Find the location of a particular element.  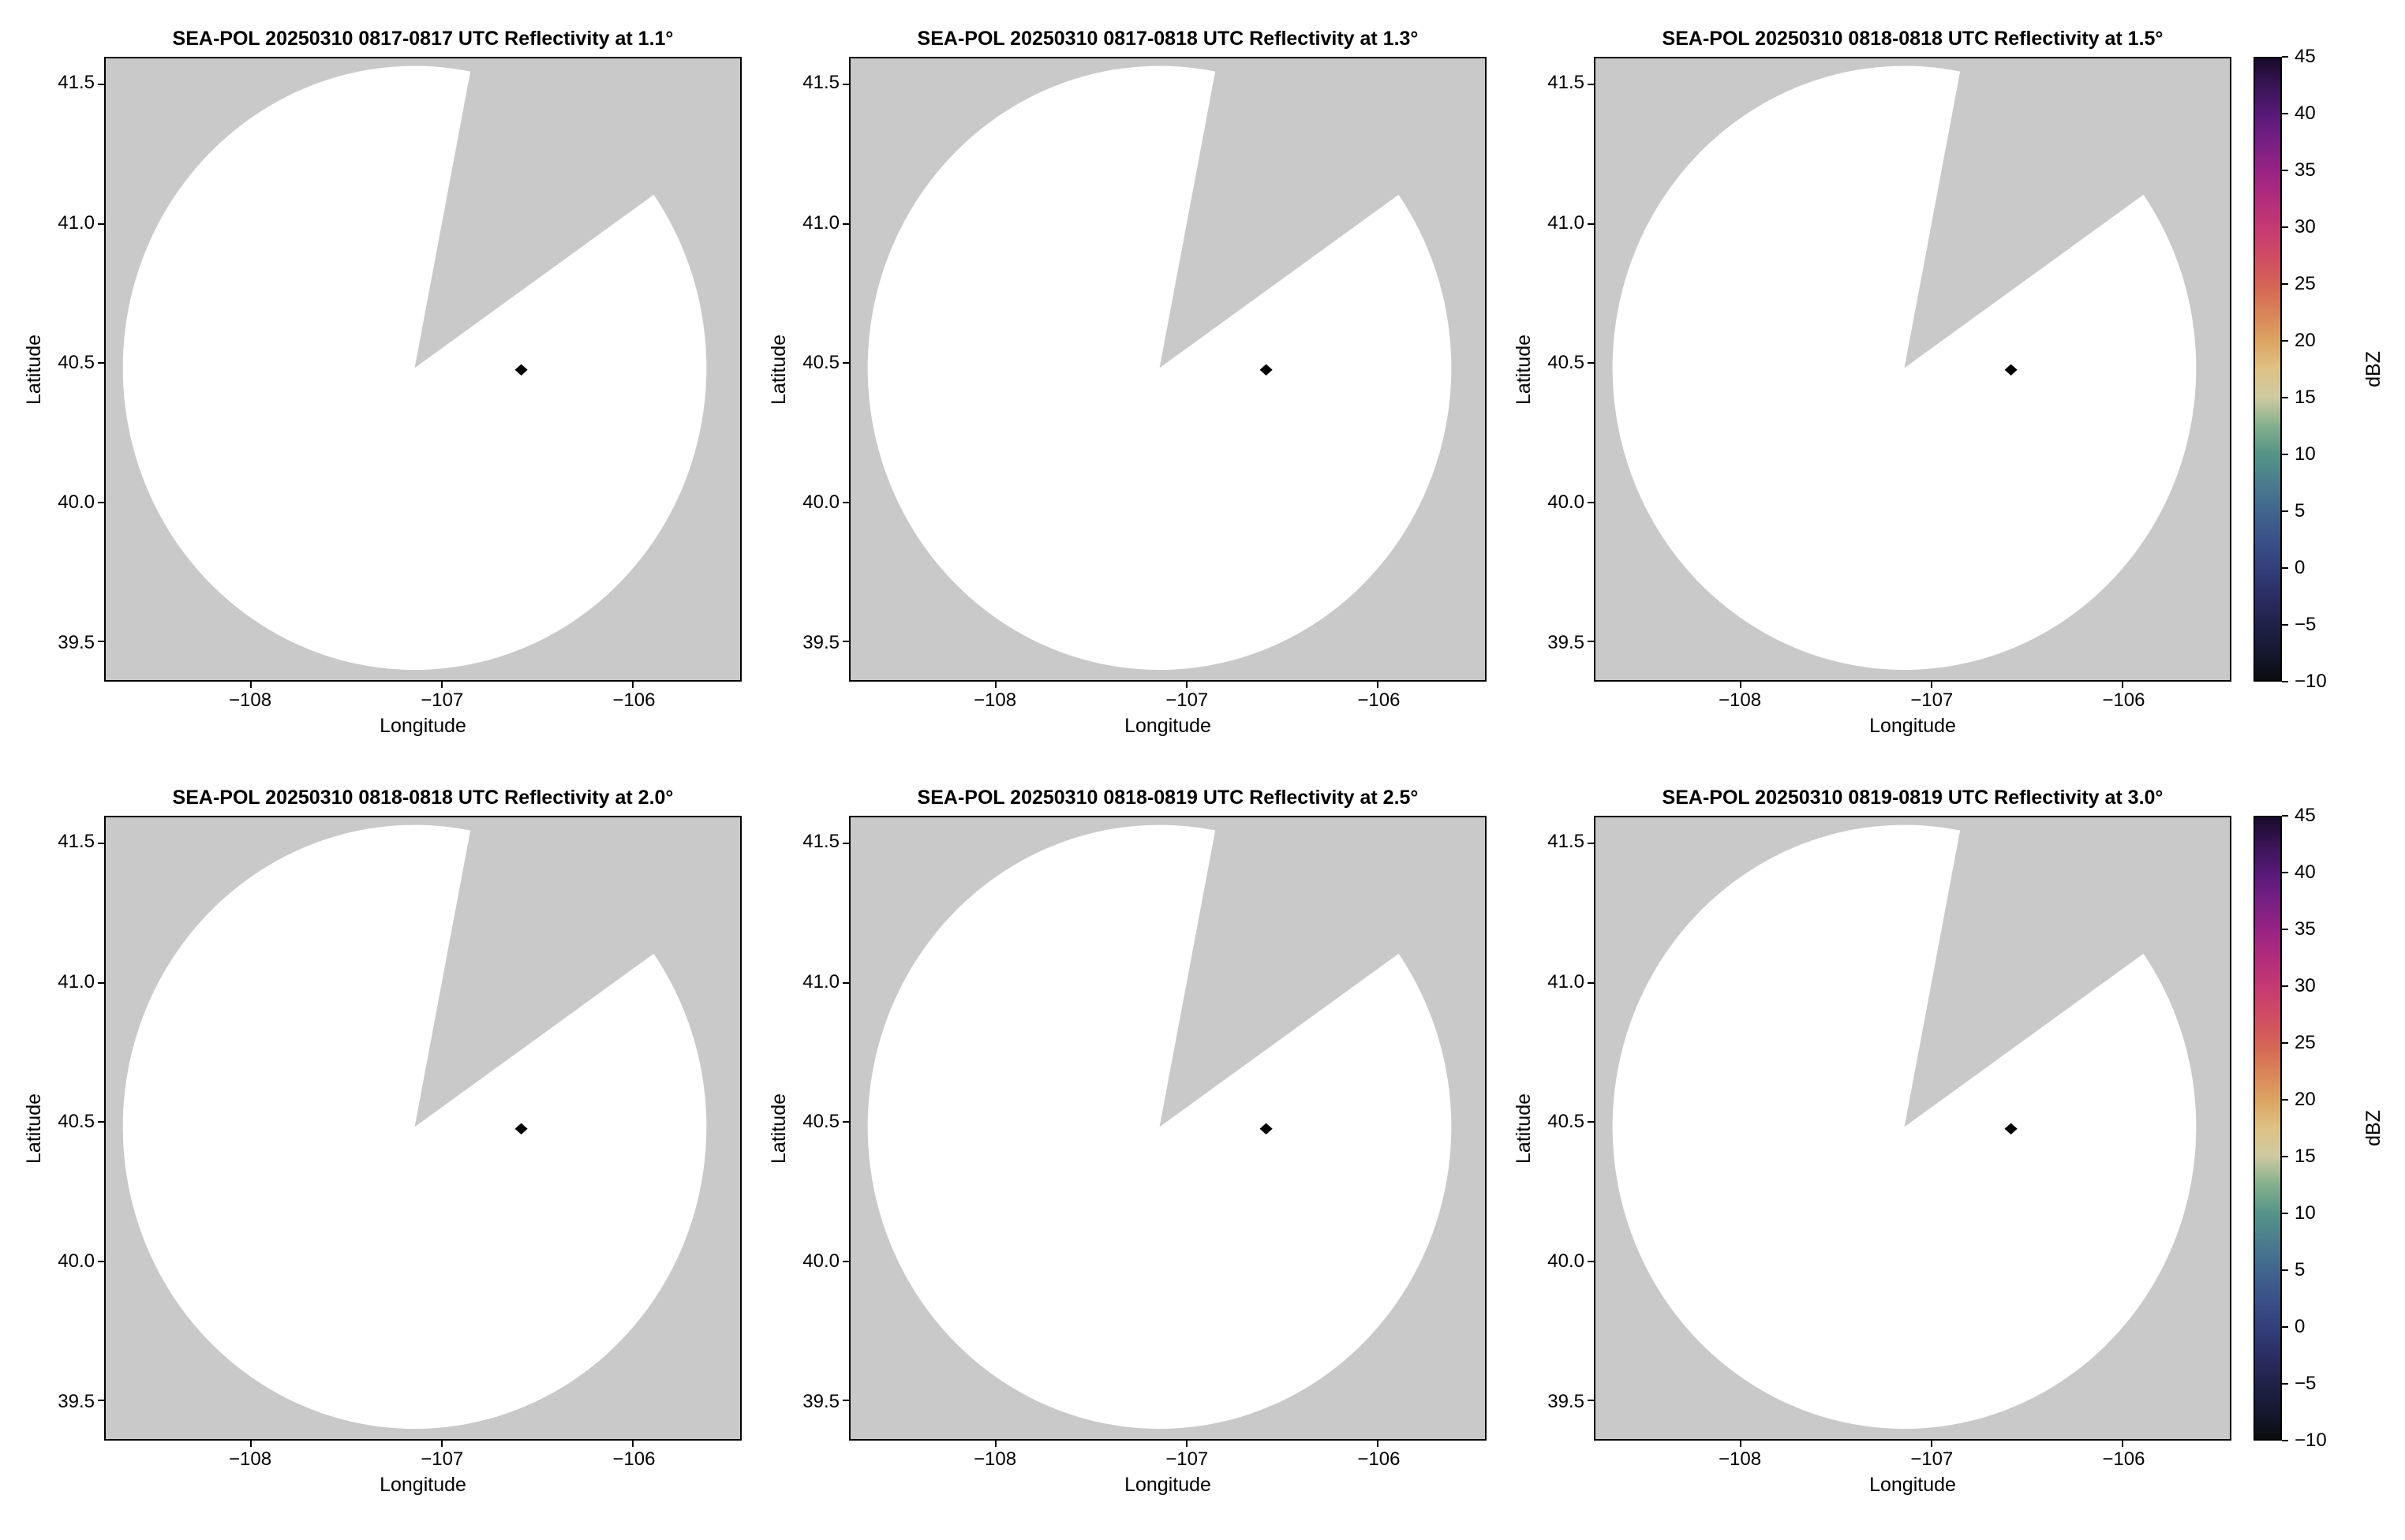

colorbar-row-1: 45 40 35 30 25 20 15 10 5 0 −5 −10 dBZ is located at coordinates (2321, 356).